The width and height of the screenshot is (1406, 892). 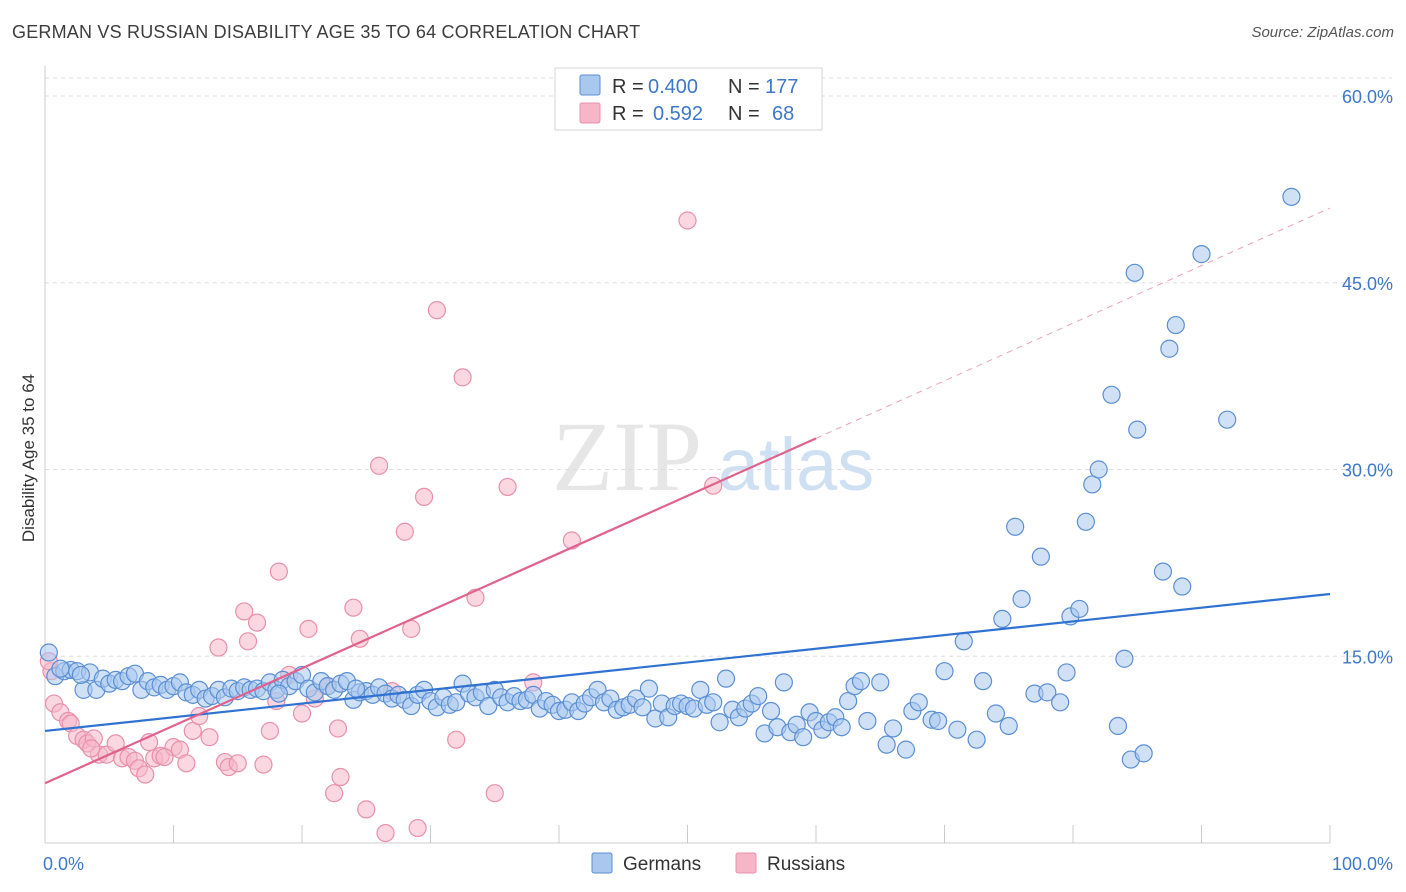 What do you see at coordinates (628, 114) in the screenshot?
I see `russian-r-label: R =` at bounding box center [628, 114].